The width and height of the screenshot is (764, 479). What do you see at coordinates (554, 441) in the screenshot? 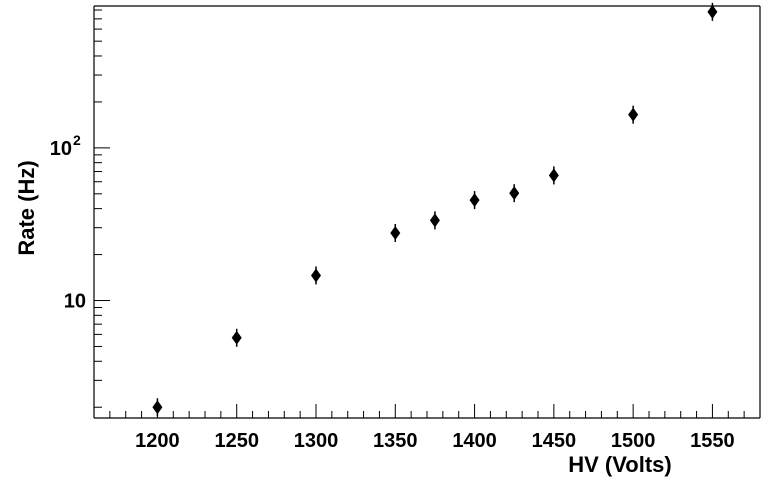
I see `x-tick-label: 1450` at bounding box center [554, 441].